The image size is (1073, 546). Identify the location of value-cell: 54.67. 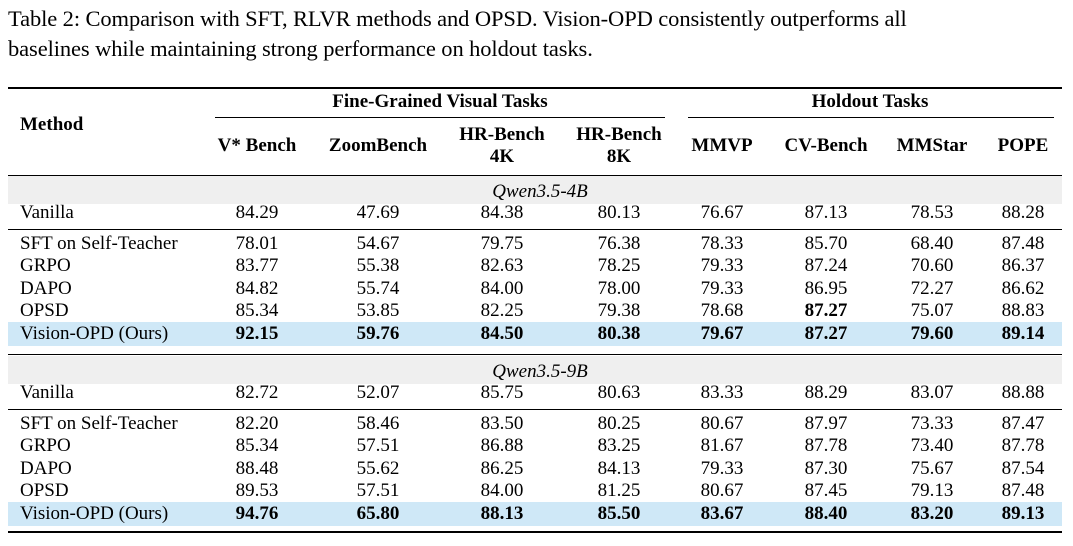
(378, 243).